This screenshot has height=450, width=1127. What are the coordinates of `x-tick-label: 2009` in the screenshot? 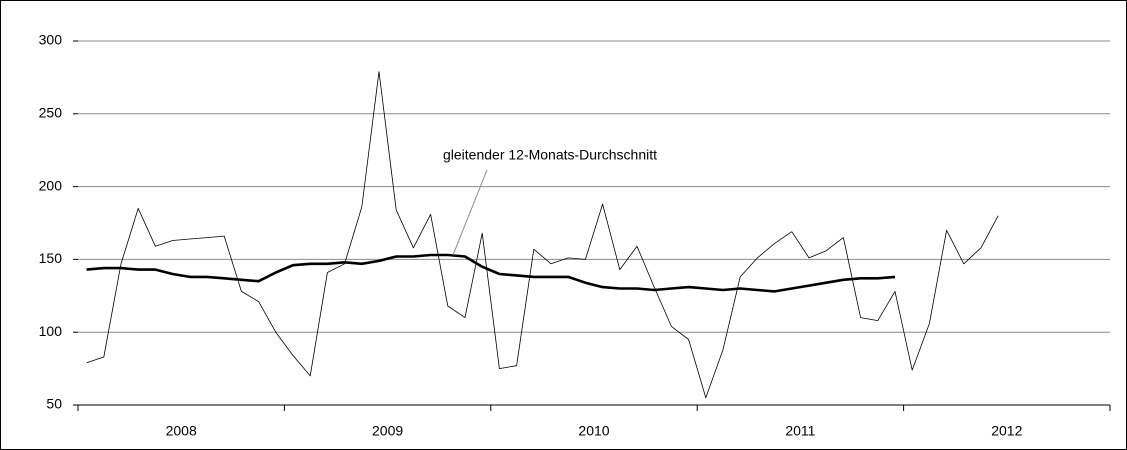 It's located at (387, 431).